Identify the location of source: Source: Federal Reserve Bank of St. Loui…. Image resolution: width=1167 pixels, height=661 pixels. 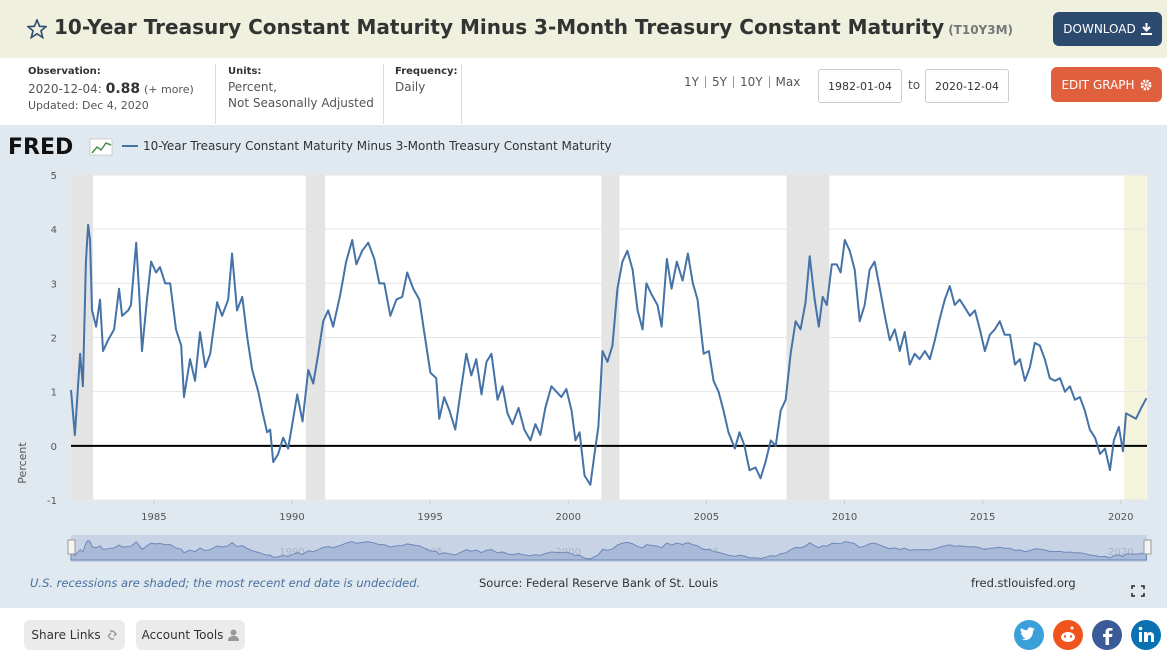
(598, 583).